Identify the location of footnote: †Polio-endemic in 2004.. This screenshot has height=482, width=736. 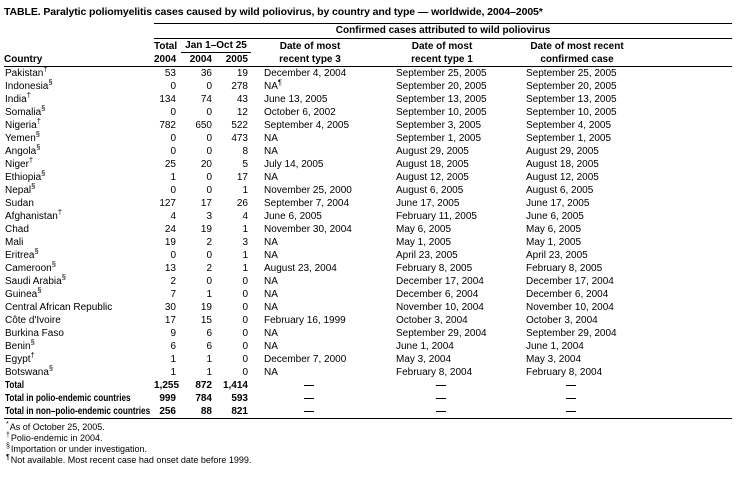
(54, 437).